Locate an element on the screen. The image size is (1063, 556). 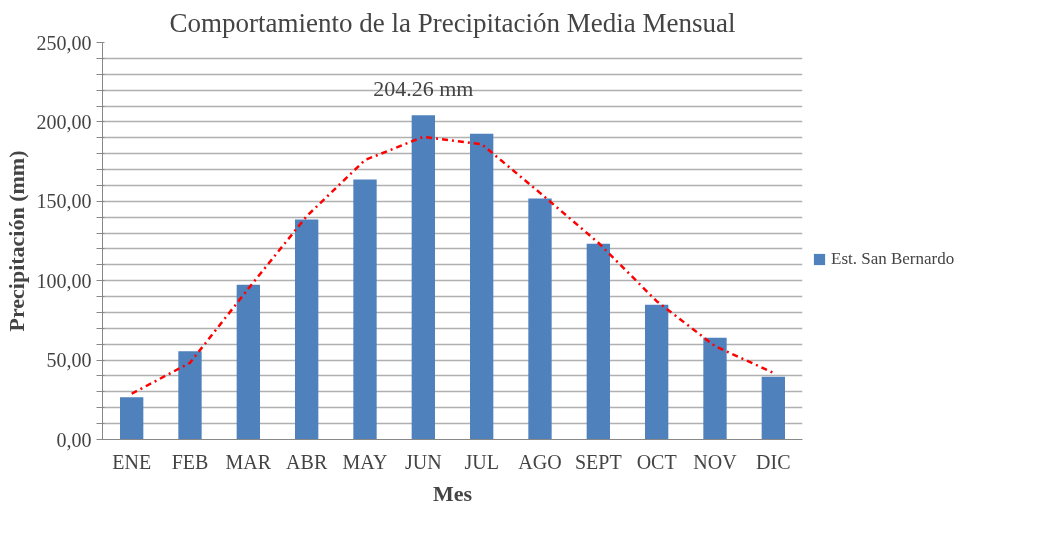
y-tick-label: 250,00 is located at coordinates (64, 42).